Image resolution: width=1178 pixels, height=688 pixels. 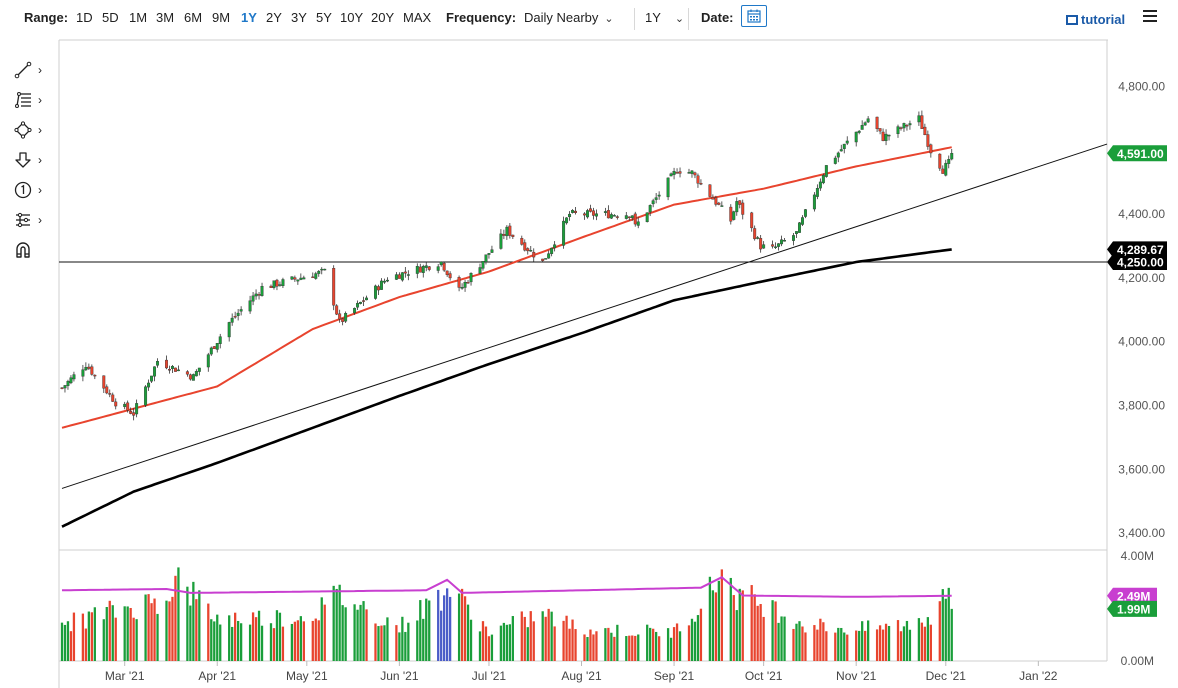 I want to click on range-3m-button: 3M, so click(x=165, y=17).